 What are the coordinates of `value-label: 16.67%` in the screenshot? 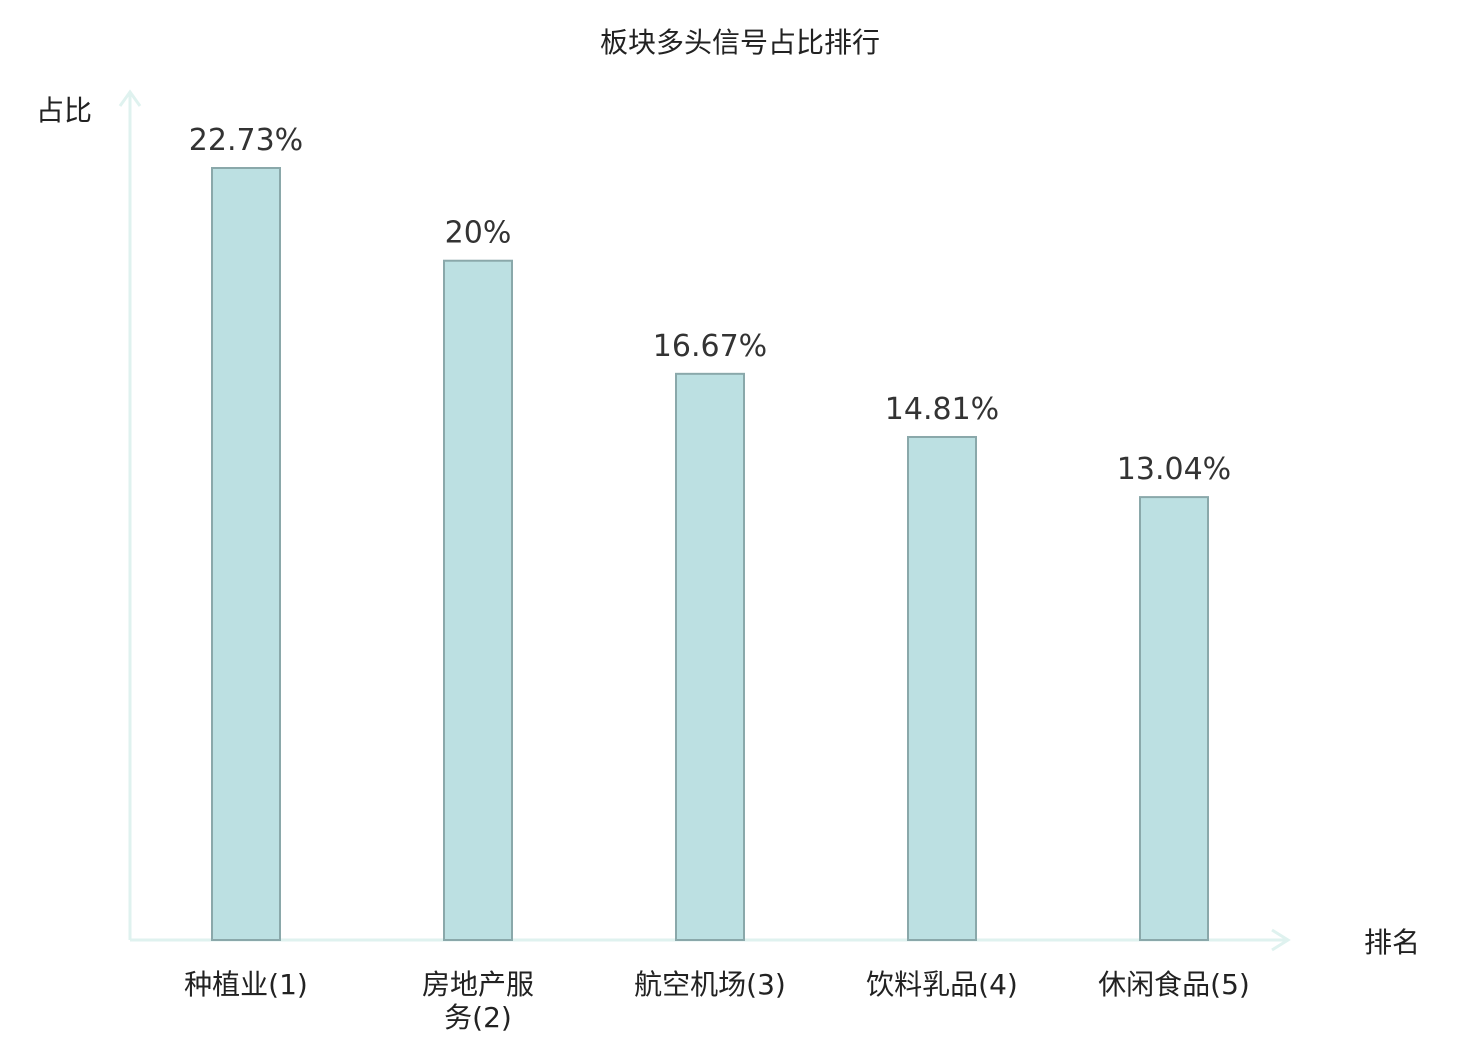 It's located at (710, 346).